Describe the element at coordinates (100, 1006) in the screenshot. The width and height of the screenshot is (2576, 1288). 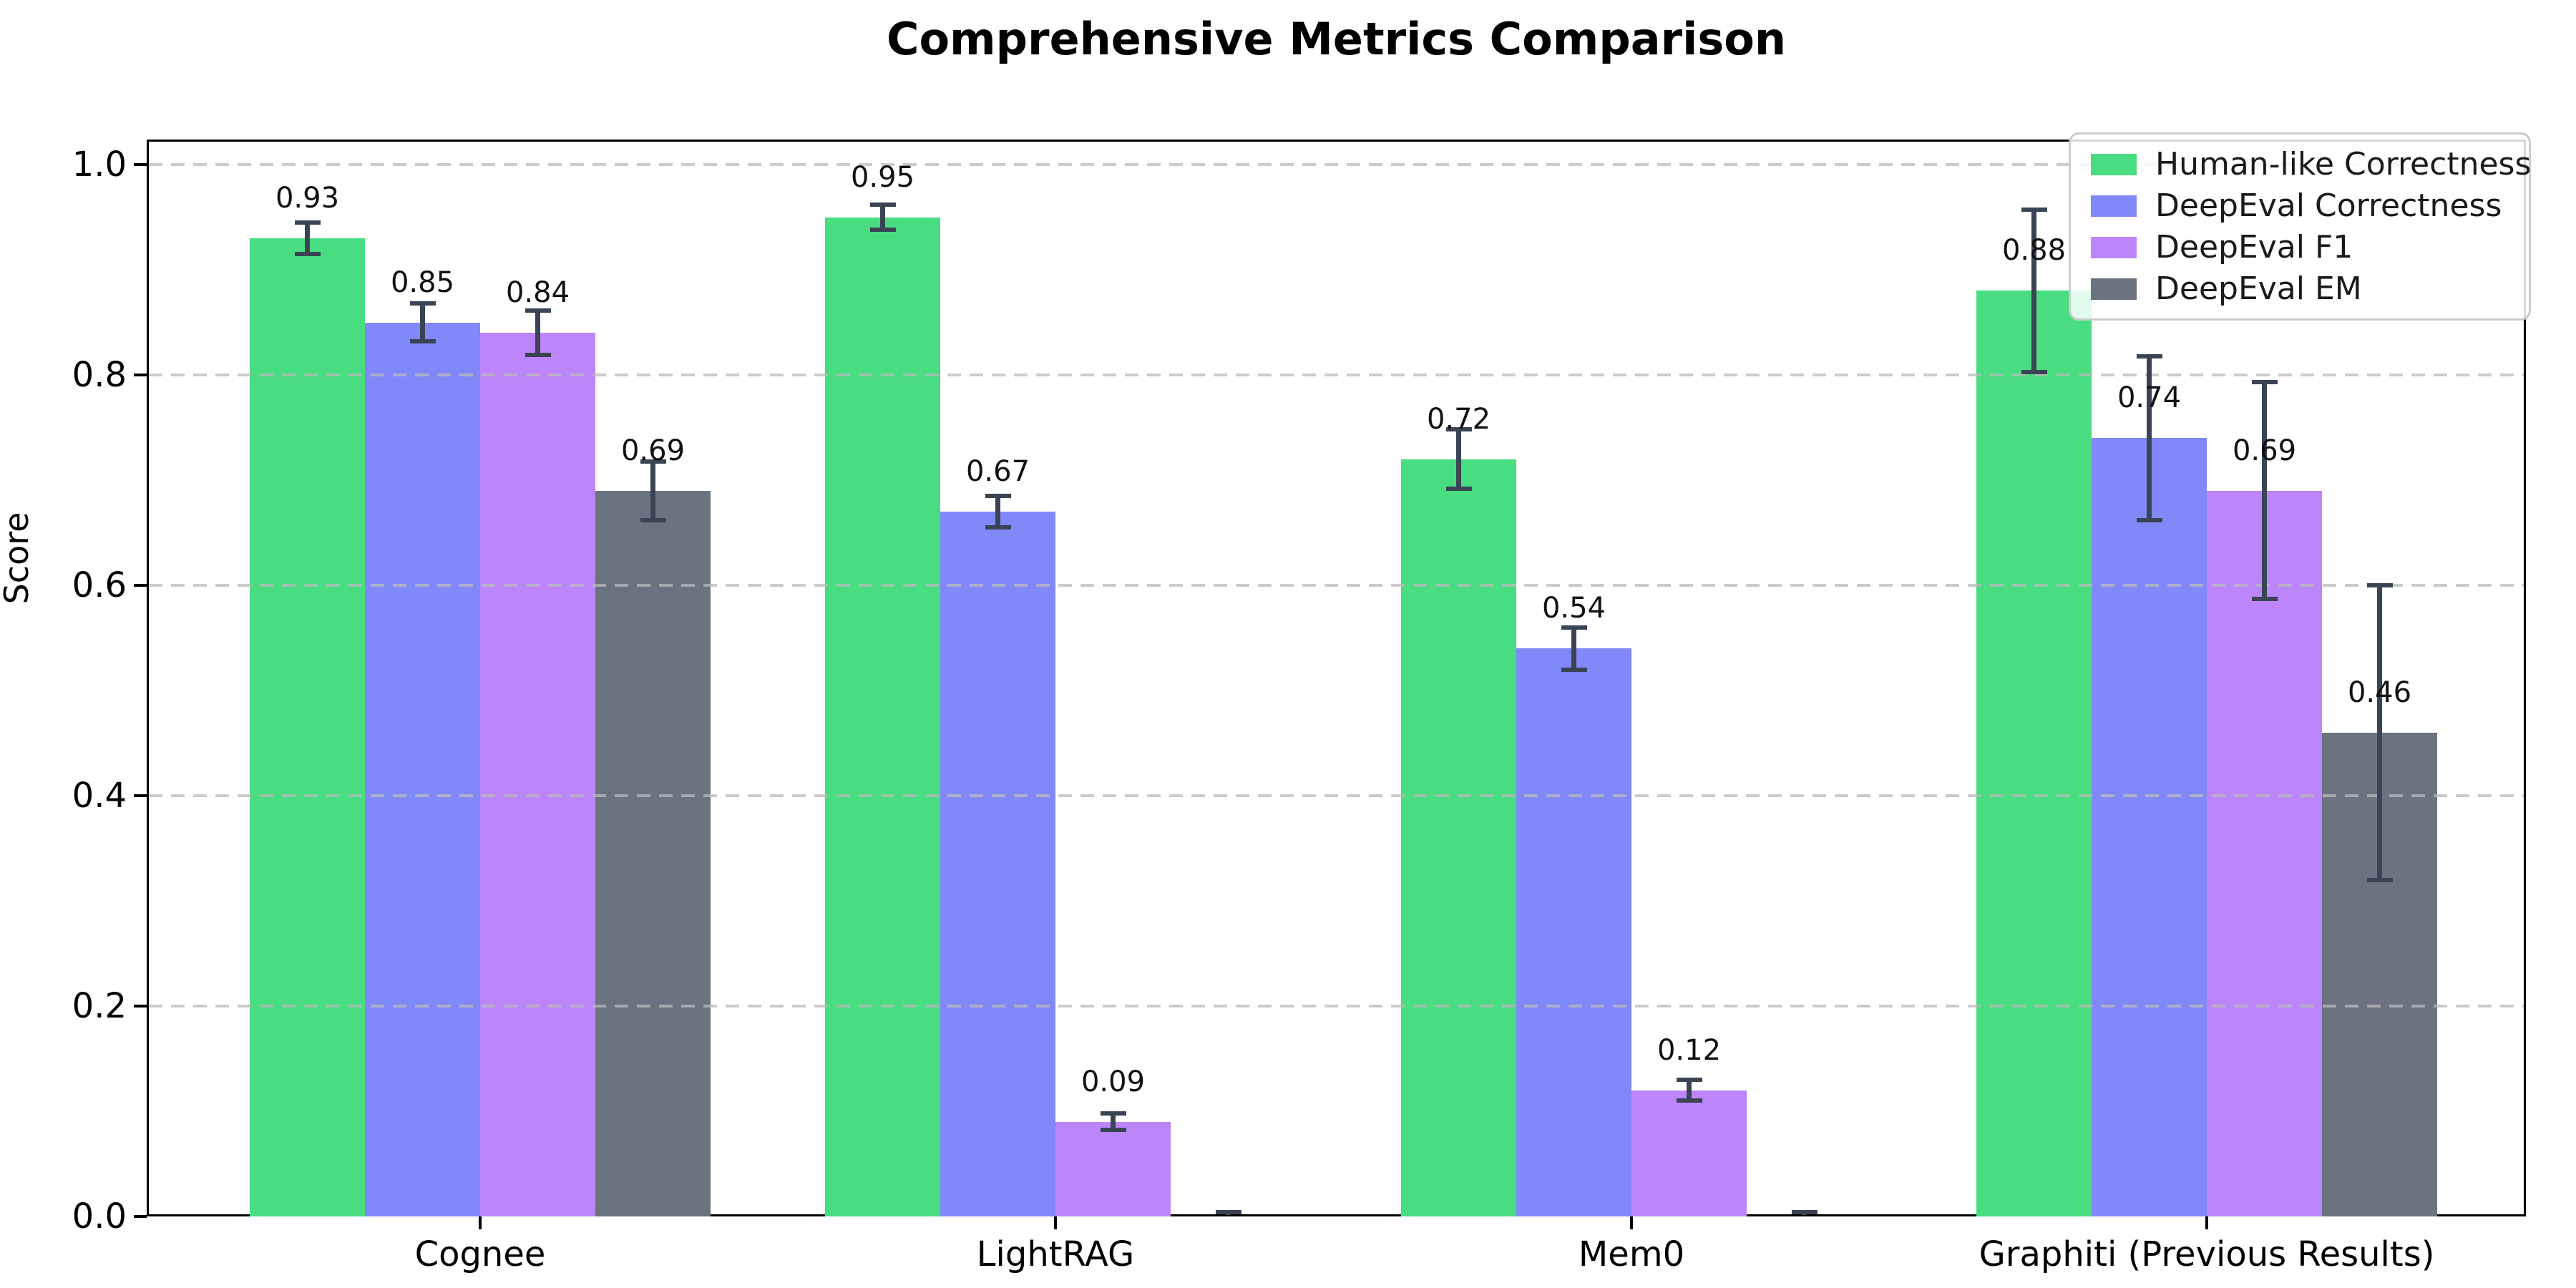
I see `y-tick-label: 0.2` at that location.